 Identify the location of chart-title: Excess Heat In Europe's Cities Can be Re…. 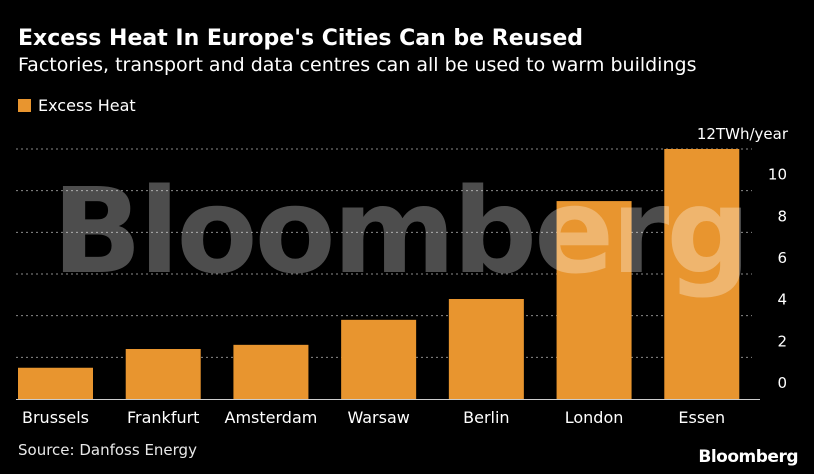
(301, 38).